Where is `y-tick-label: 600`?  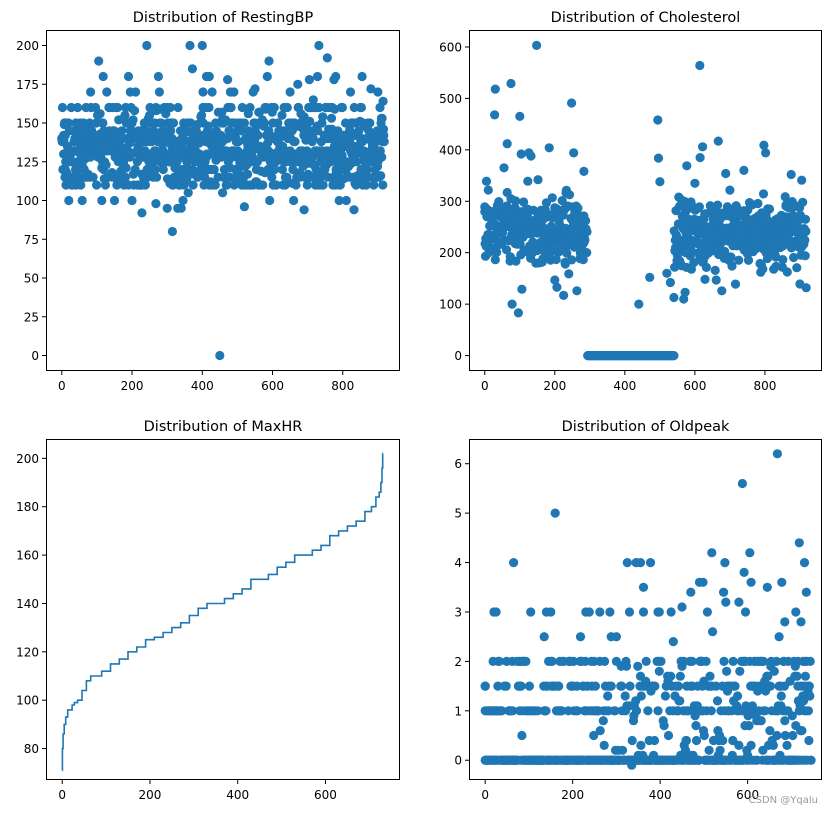 y-tick-label: 600 is located at coordinates (450, 47).